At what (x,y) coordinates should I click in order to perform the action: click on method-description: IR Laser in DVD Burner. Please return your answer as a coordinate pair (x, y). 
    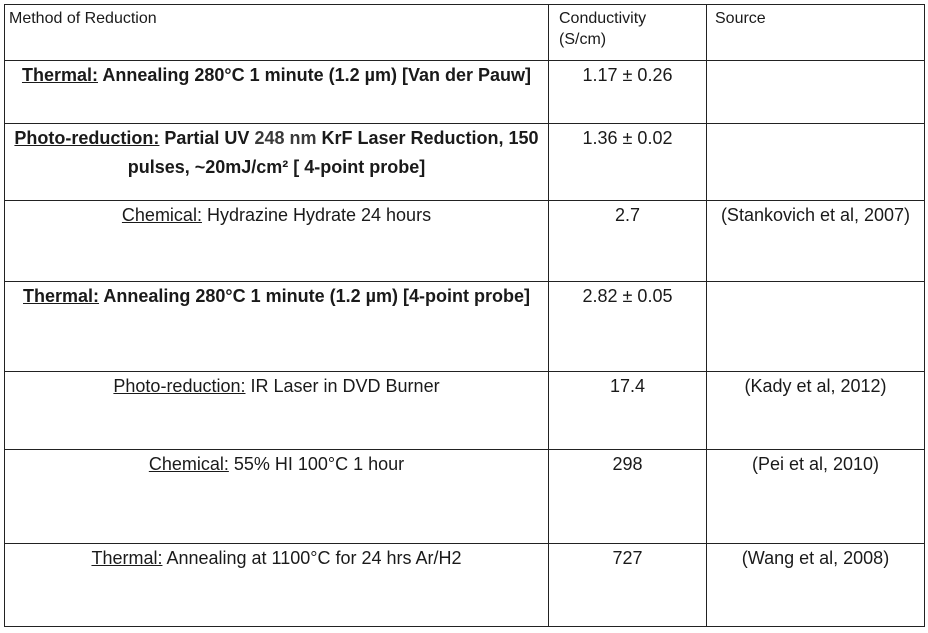
    Looking at the image, I should click on (342, 386).